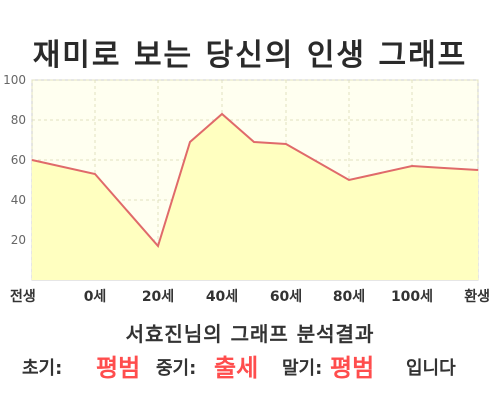  Describe the element at coordinates (23, 296) in the screenshot. I see `x-tick-label: 전생` at that location.